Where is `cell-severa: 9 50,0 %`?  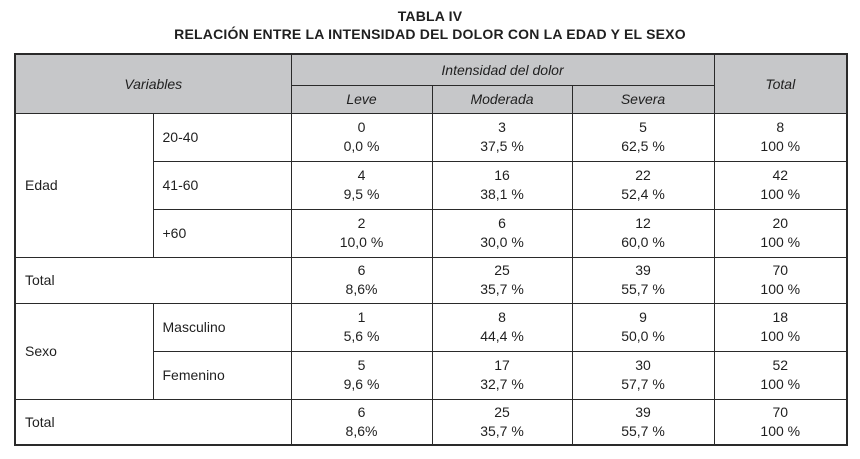
cell-severa: 9 50,0 % is located at coordinates (643, 327).